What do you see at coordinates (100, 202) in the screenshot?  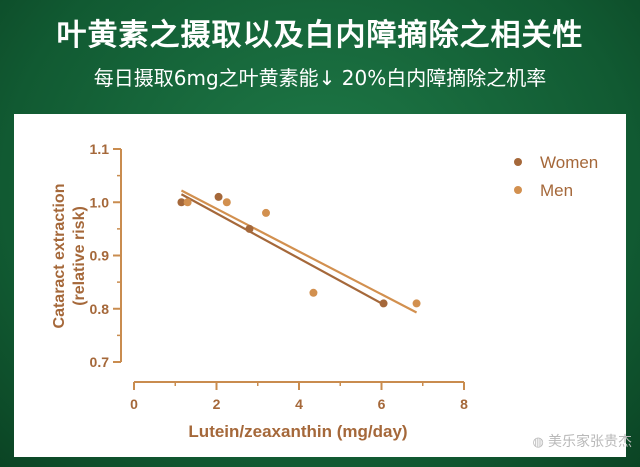 I see `y-tick-label: 1.0` at bounding box center [100, 202].